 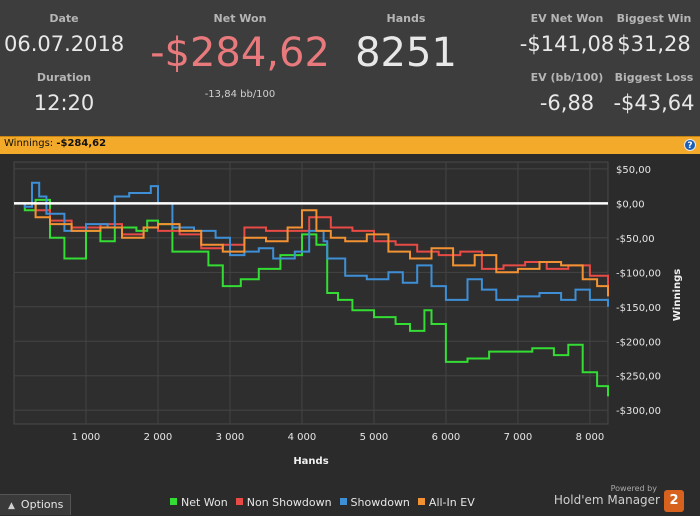 I want to click on y-tick-label: -$250,00, so click(x=638, y=377).